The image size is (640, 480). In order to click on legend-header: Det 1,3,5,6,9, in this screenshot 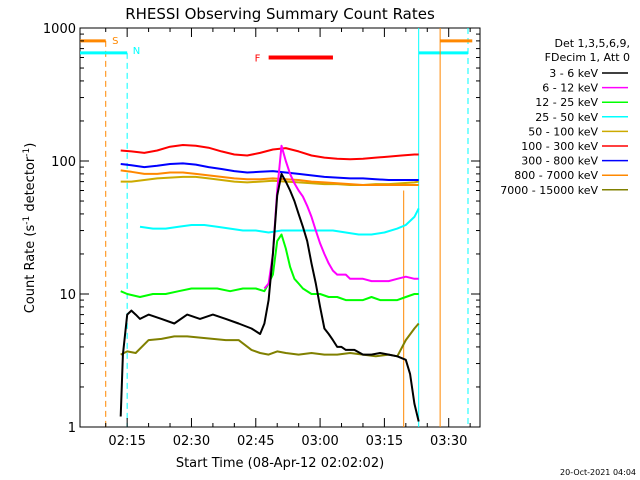, I will do `click(592, 43)`.